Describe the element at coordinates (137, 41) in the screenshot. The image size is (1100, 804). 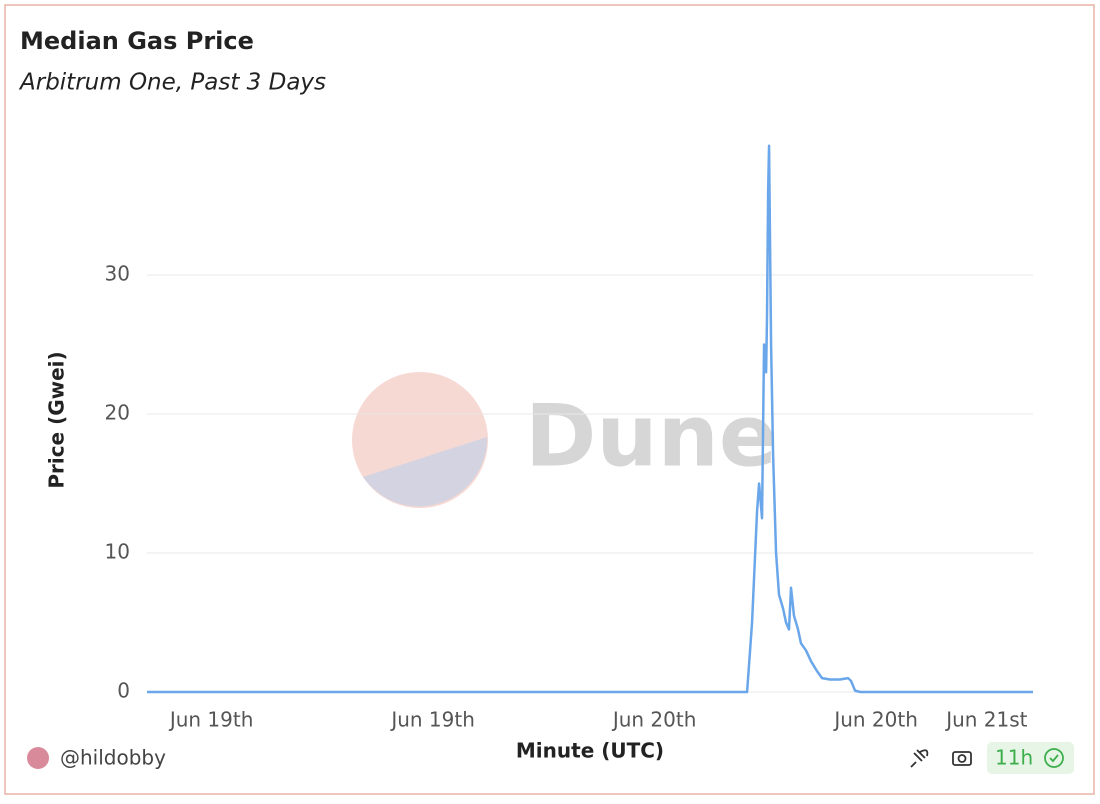
I see `chart-title: Median Gas Price` at that location.